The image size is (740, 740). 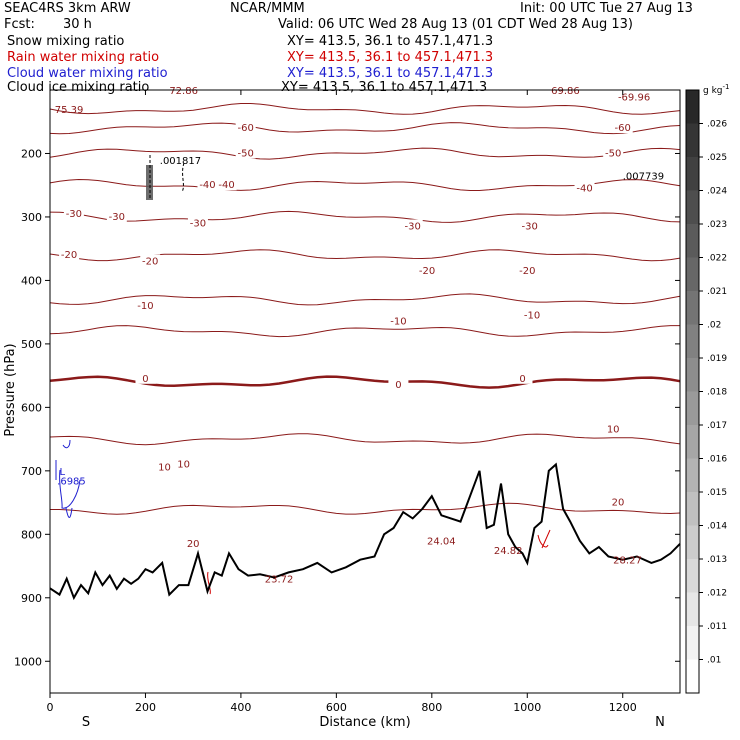 I want to click on colorbar-tick-label: .021, so click(x=717, y=292).